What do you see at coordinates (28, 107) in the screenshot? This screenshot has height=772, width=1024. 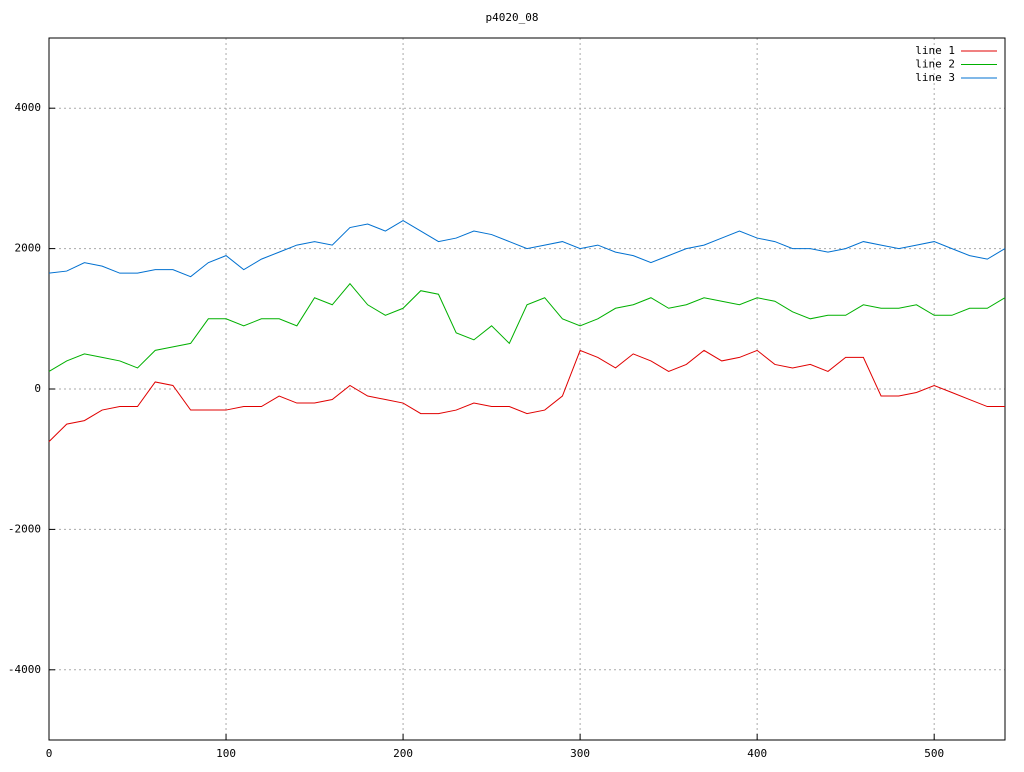 I see `y-tick-label: 4000` at bounding box center [28, 107].